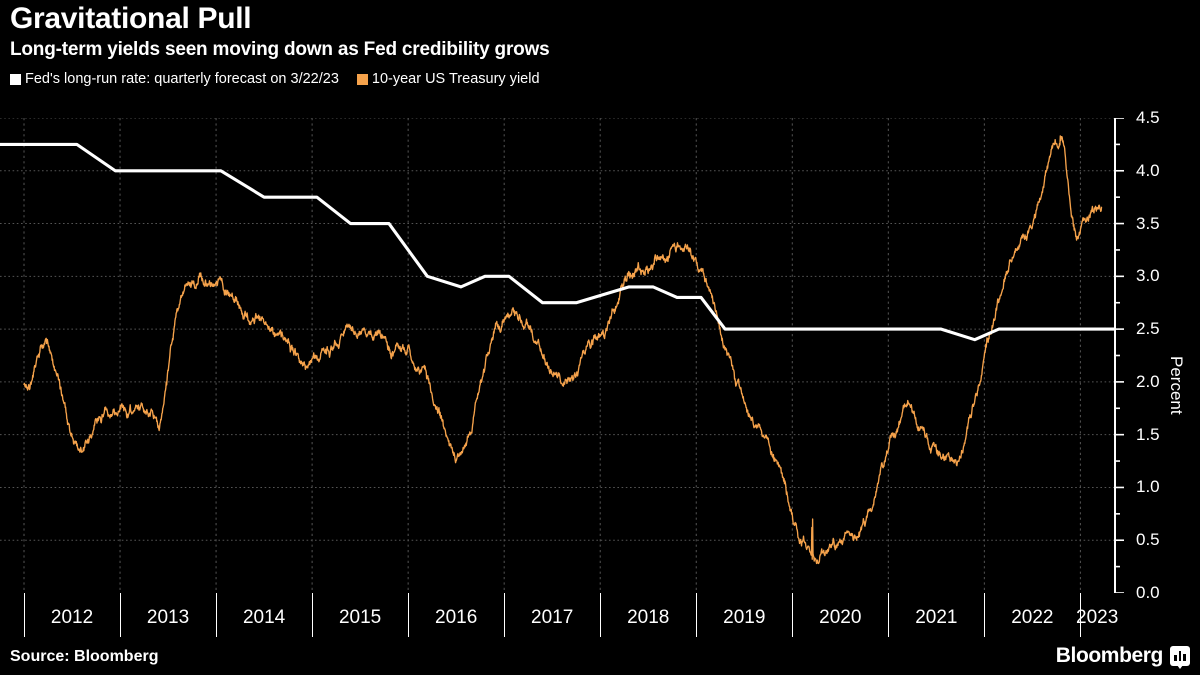 This screenshot has height=675, width=1200. I want to click on source-note: Source: Bloomberg, so click(84, 656).